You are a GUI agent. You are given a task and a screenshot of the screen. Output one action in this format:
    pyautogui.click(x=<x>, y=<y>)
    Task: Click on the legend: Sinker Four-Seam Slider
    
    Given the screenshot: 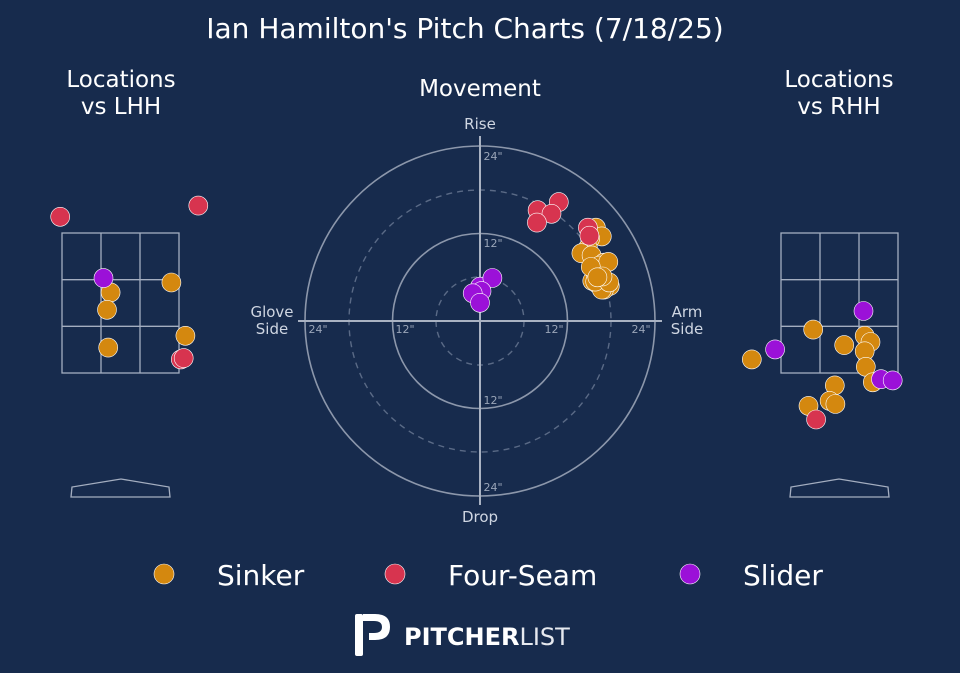 What is the action you would take?
    pyautogui.click(x=488, y=575)
    